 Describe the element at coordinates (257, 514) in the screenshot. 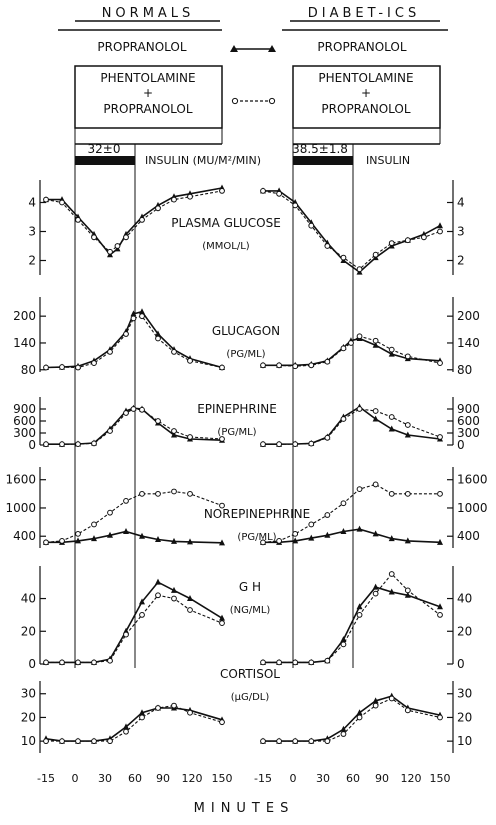

I see `norepinephrine-title: NOREPINEPHRINE` at that location.